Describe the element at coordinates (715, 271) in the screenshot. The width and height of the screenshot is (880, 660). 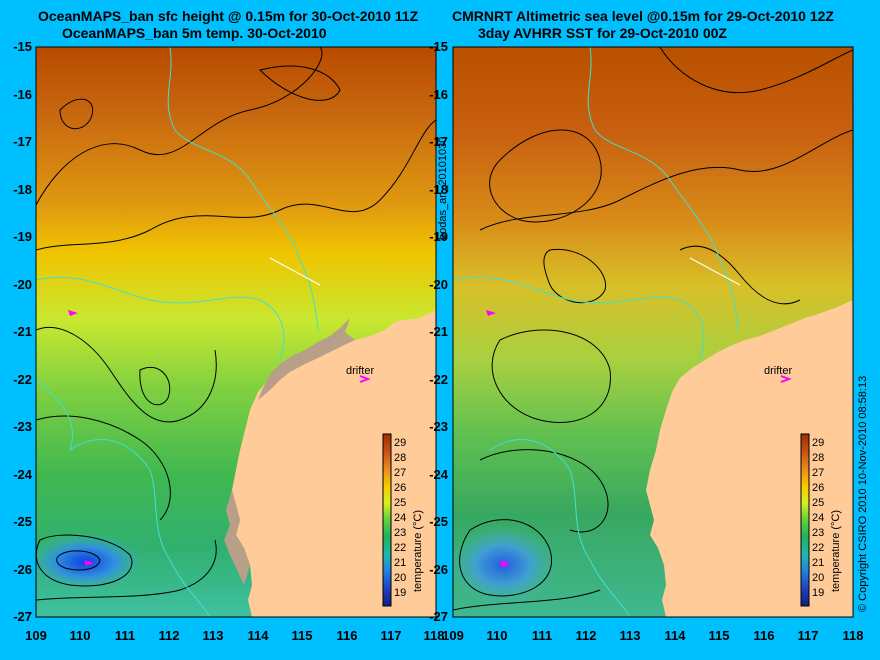
I see `right-drifter-track` at that location.